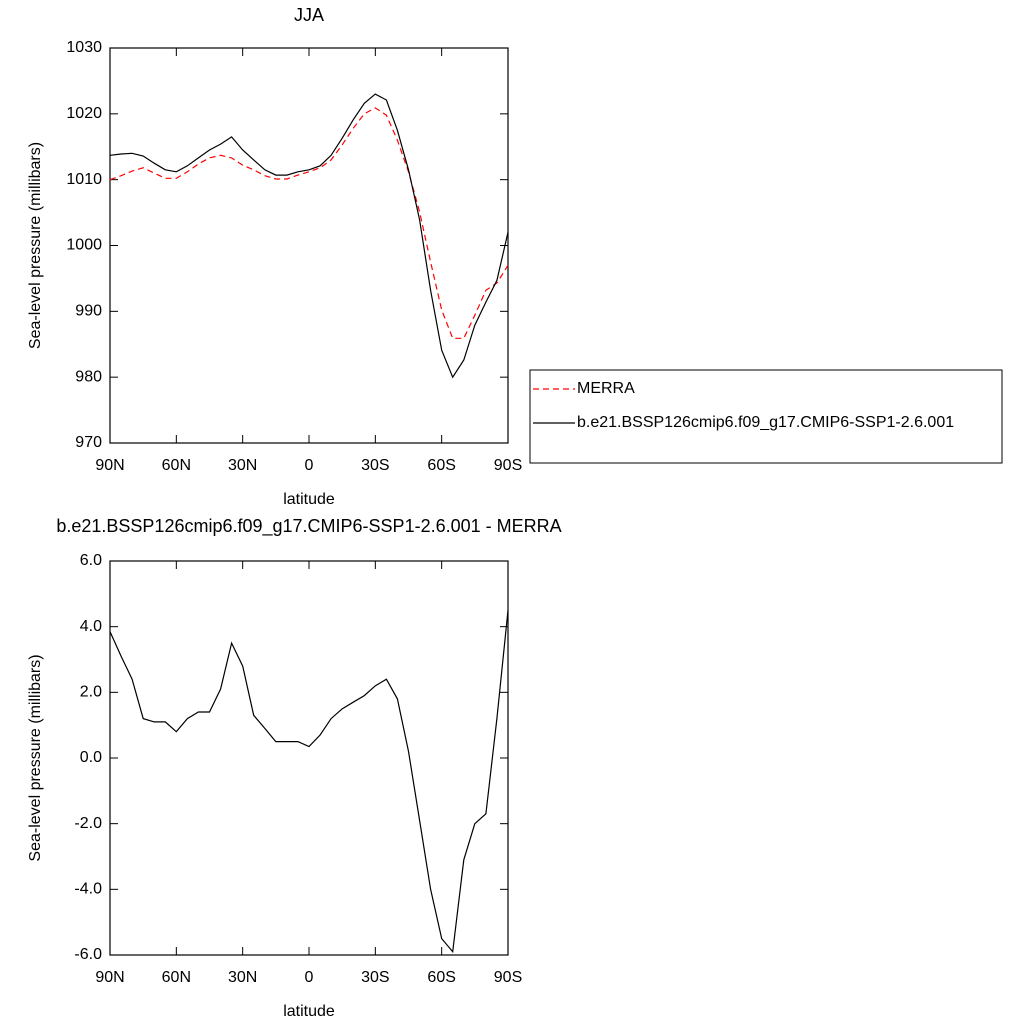 Image resolution: width=1024 pixels, height=1024 pixels. Describe the element at coordinates (91, 692) in the screenshot. I see `y-tick-label: 2.0` at that location.